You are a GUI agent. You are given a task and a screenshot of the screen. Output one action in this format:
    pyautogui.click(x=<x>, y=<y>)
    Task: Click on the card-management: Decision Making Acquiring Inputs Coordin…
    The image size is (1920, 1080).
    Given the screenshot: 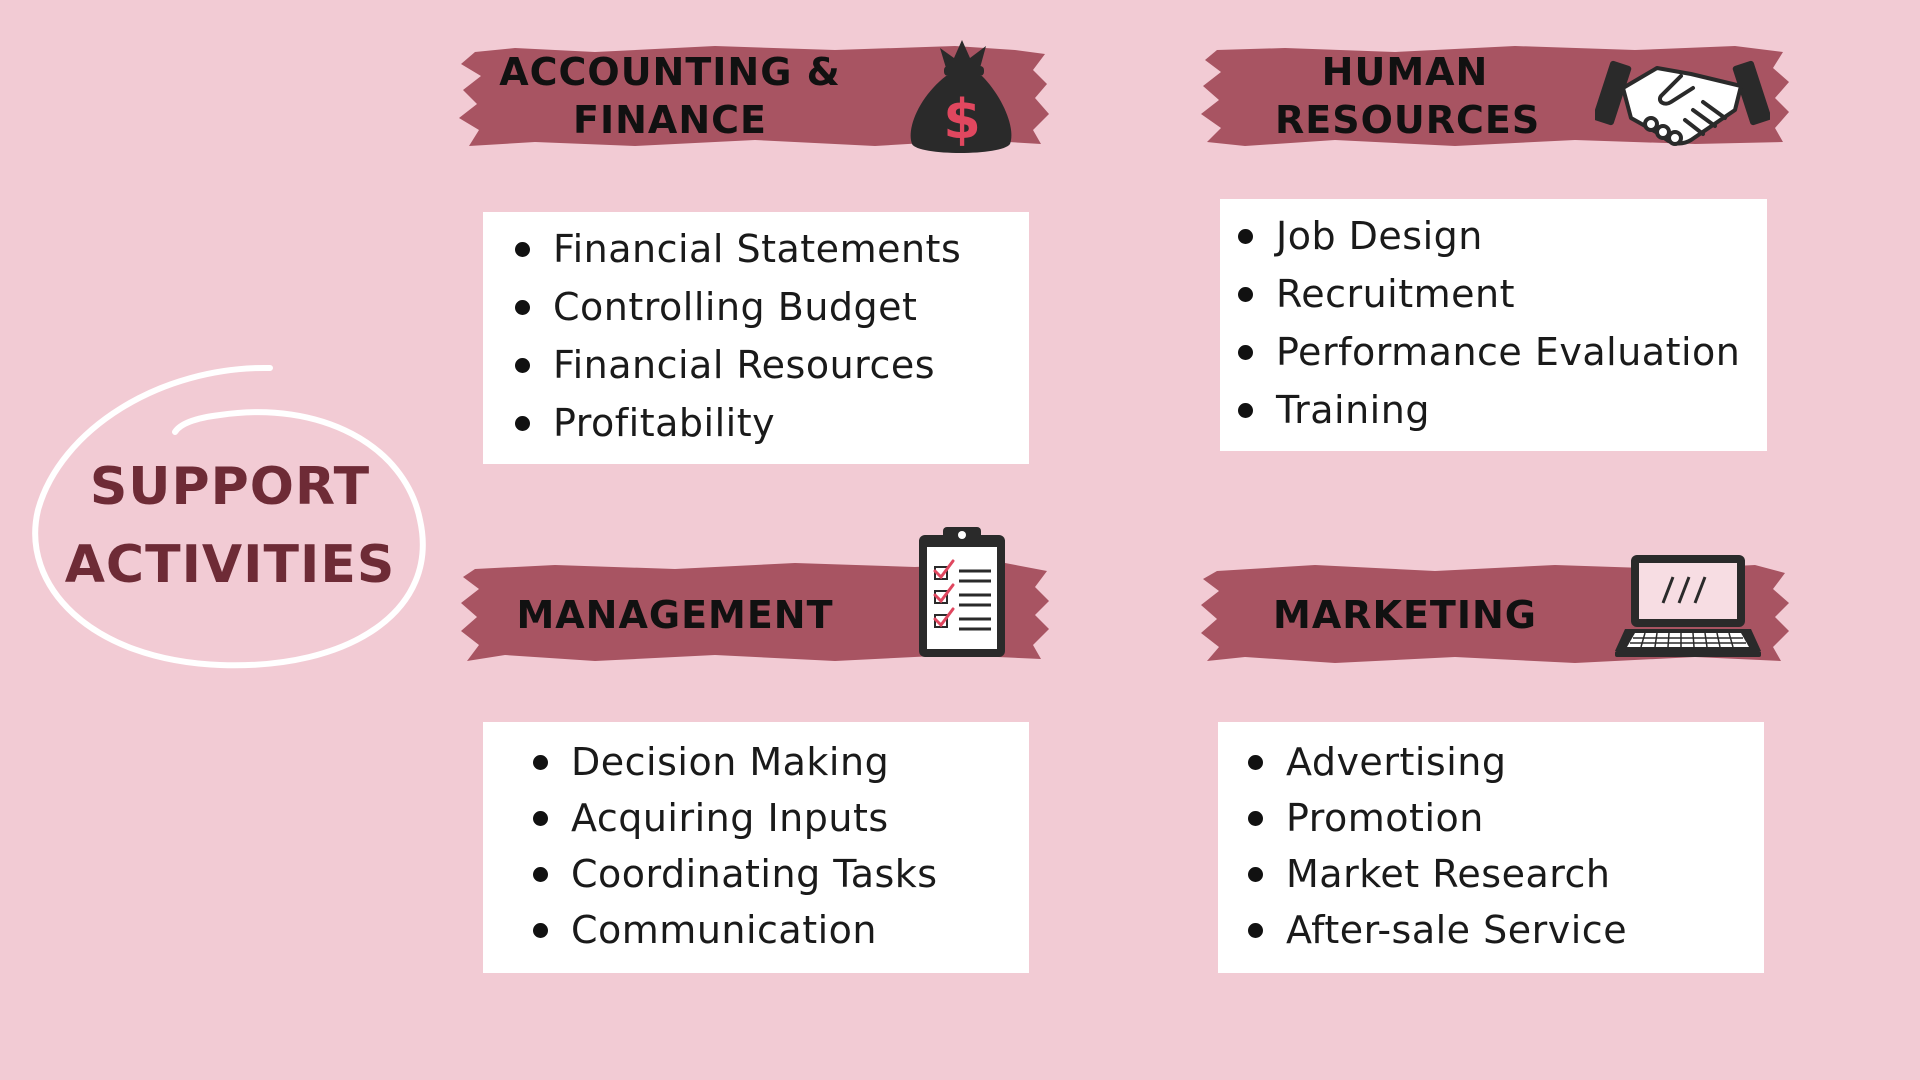 What is the action you would take?
    pyautogui.click(x=756, y=847)
    